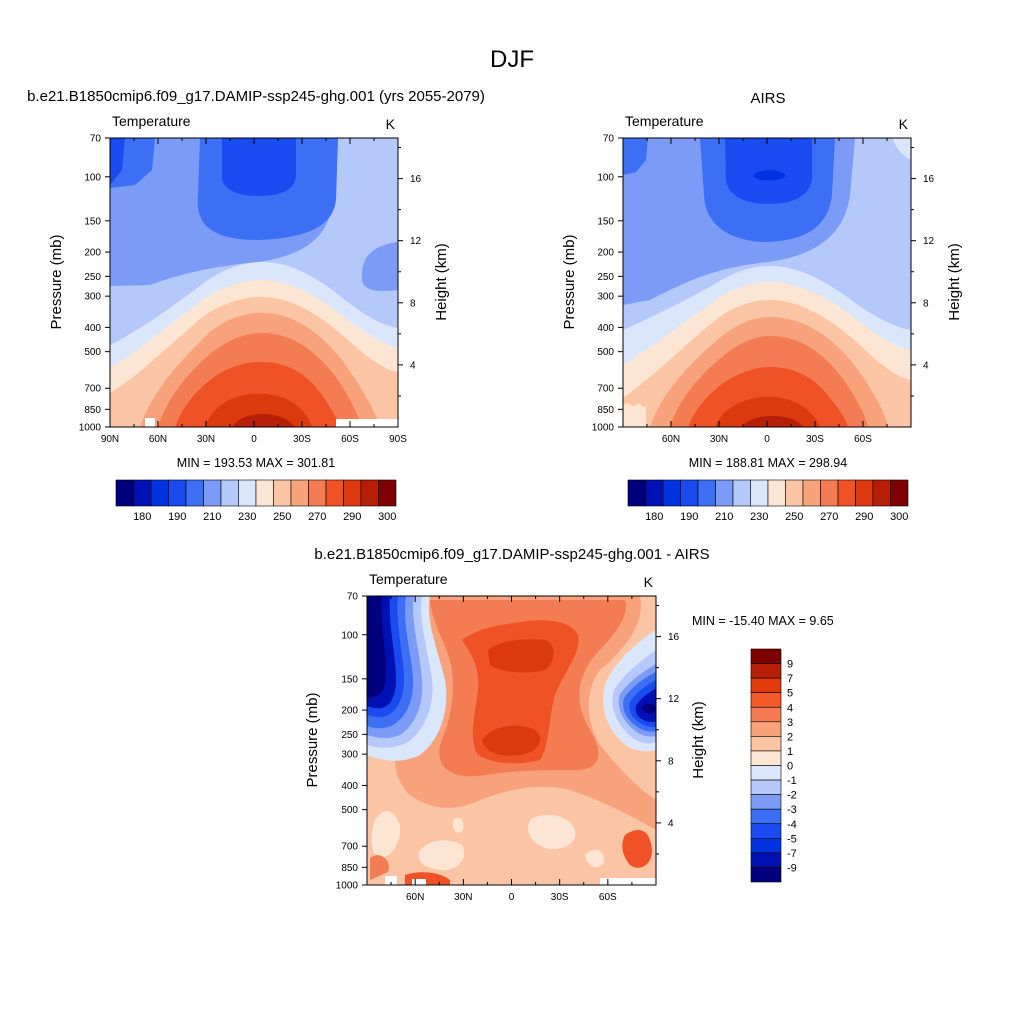 The image size is (1024, 1024). I want to click on colorbar-label: 210, so click(212, 517).